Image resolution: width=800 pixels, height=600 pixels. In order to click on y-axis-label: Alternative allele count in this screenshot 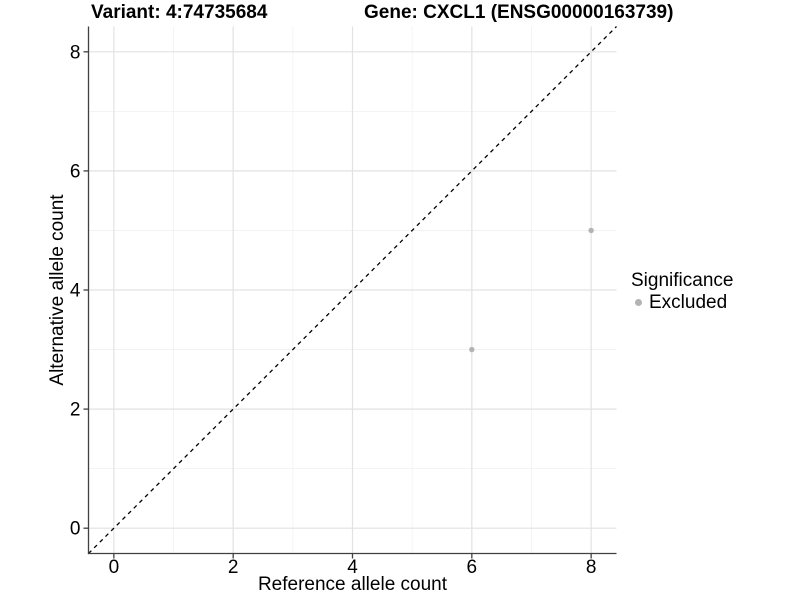, I will do `click(57, 290)`.